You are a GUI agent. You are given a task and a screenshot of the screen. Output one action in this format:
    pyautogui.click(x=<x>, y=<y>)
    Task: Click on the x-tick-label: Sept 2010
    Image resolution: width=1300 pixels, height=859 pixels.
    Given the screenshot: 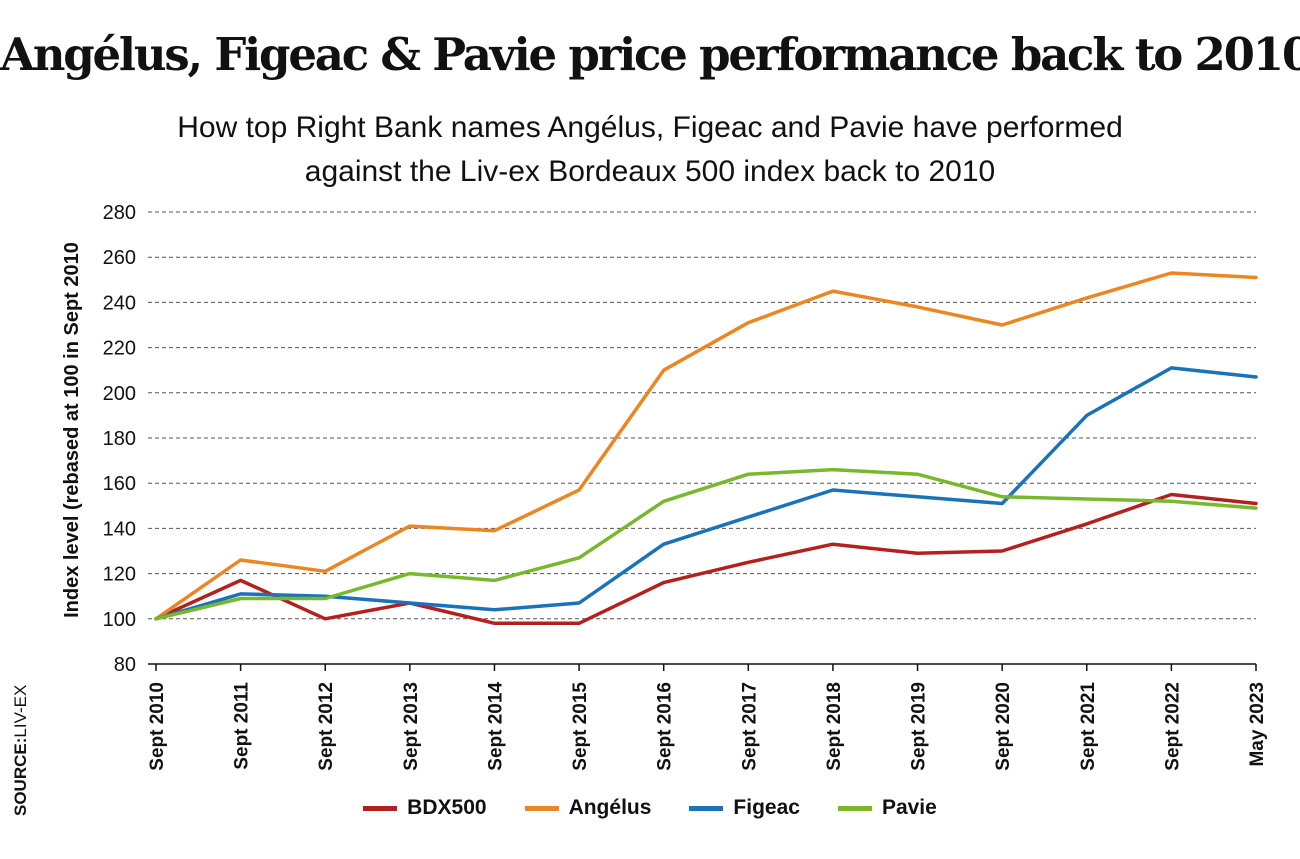 What is the action you would take?
    pyautogui.click(x=157, y=726)
    